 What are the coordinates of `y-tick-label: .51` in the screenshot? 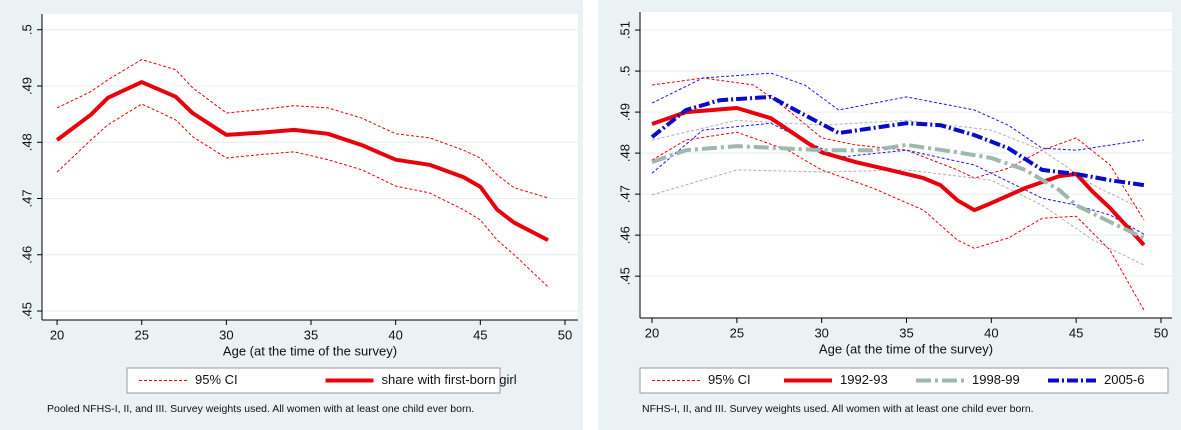 It's located at (624, 30).